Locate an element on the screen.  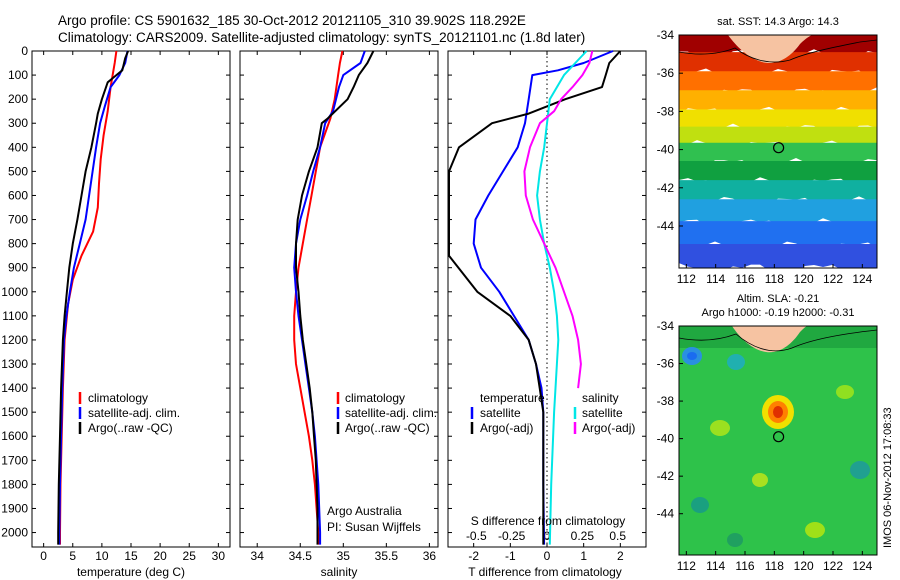
x-tick-label: -2 is located at coordinates (473, 556).